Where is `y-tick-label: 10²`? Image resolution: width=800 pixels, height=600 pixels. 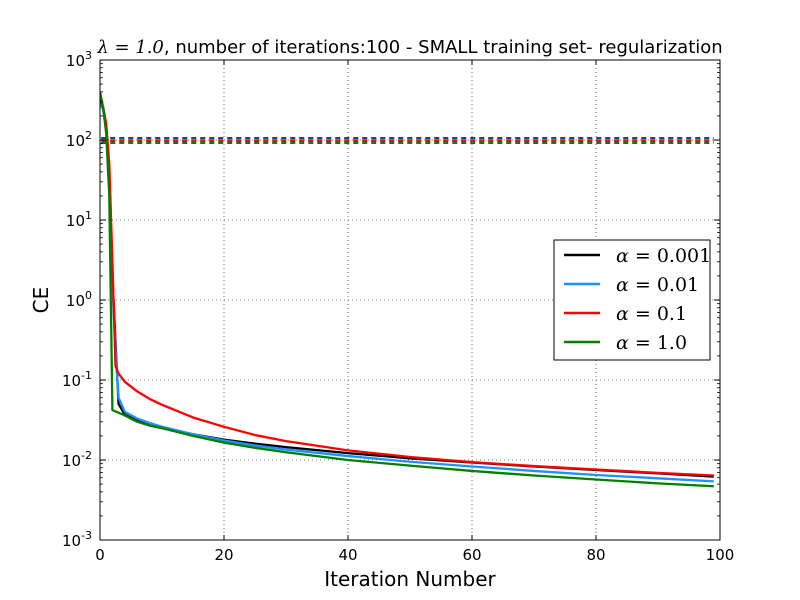
y-tick-label: 10² is located at coordinates (79, 139).